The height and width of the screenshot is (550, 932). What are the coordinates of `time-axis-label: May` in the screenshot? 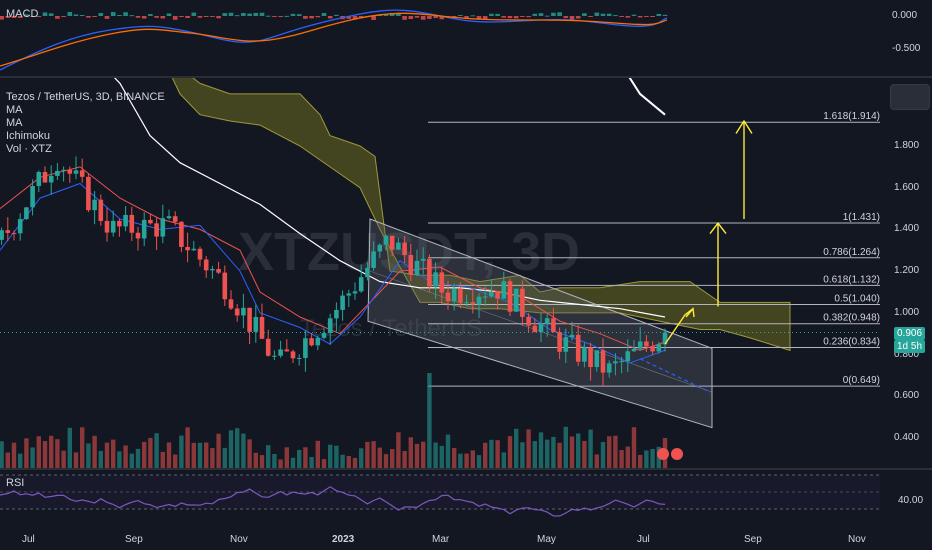 It's located at (546, 539).